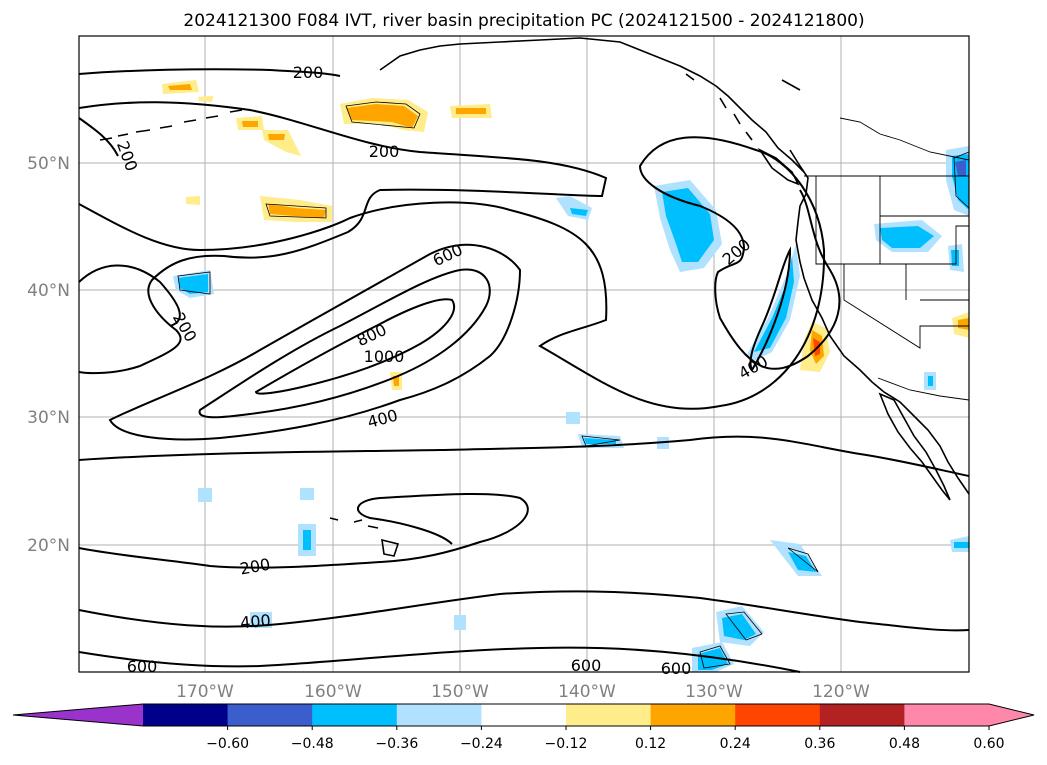  Describe the element at coordinates (714, 692) in the screenshot. I see `lon-label-130w: 130°W` at that location.